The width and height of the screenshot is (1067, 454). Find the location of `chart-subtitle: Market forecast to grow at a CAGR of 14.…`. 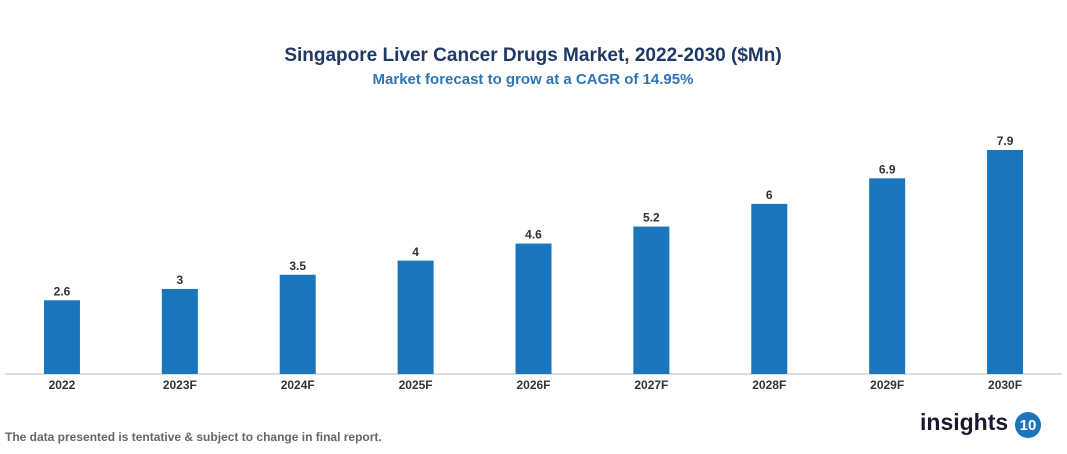

chart-subtitle: Market forecast to grow at a CAGR of 14.… is located at coordinates (533, 79).